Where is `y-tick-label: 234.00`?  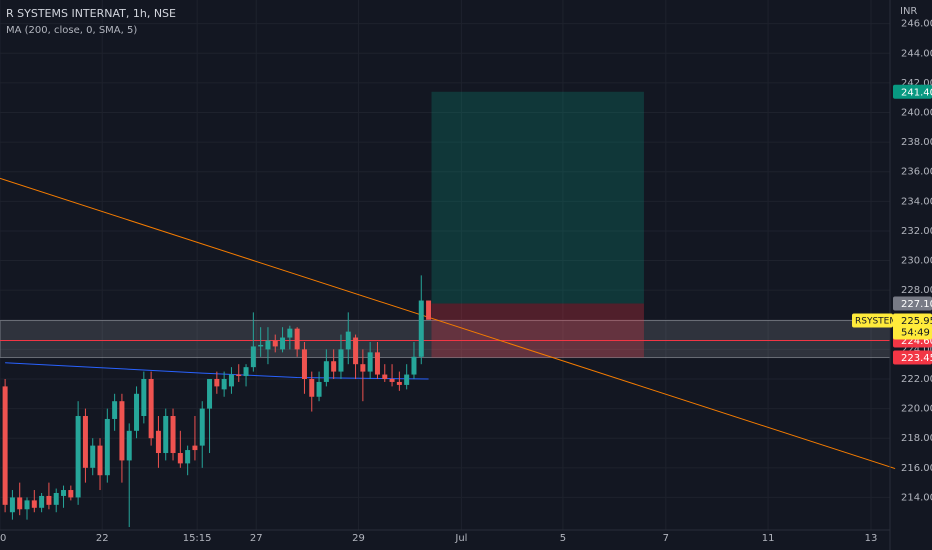
y-tick-label: 234.00 is located at coordinates (916, 201).